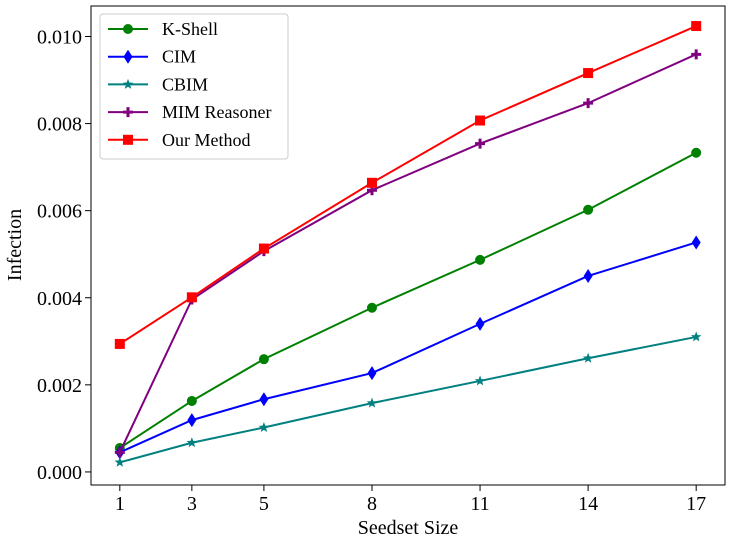  What do you see at coordinates (408, 528) in the screenshot?
I see `x-axis-label: Seedset Size` at bounding box center [408, 528].